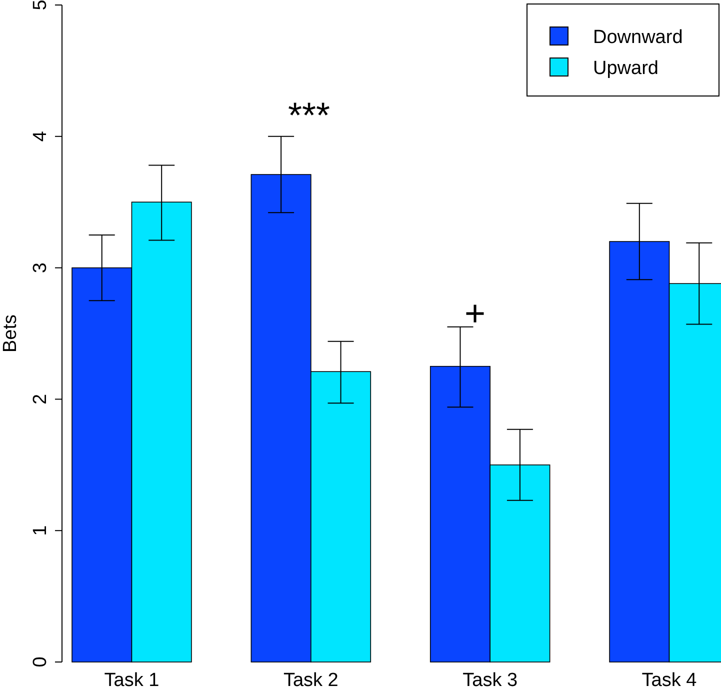 The image size is (721, 689). Describe the element at coordinates (40, 268) in the screenshot. I see `y-tick-label: 3` at that location.